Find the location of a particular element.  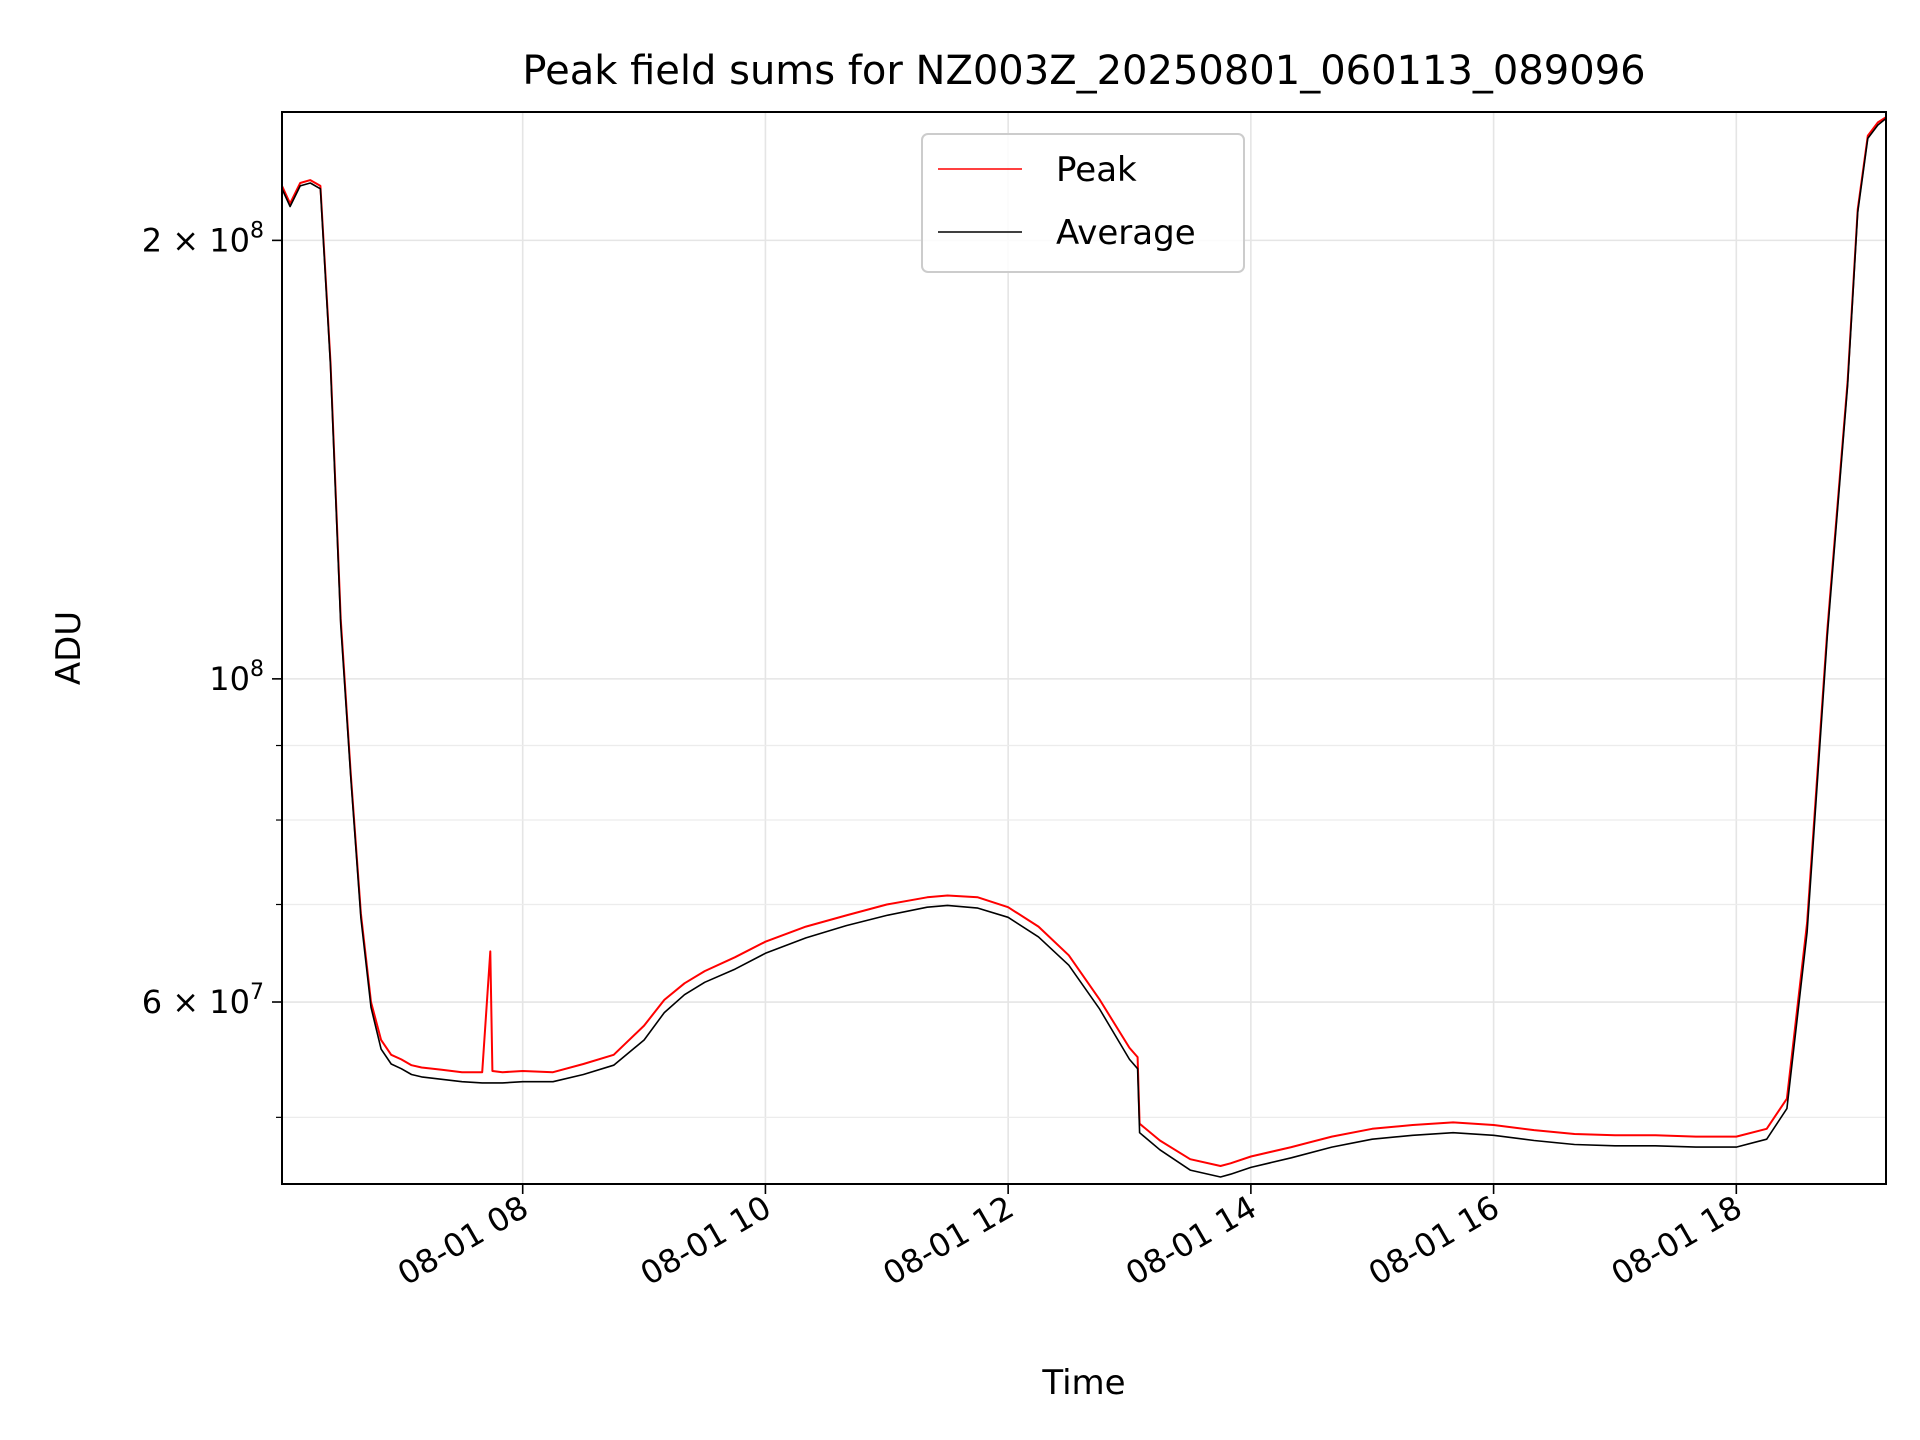

y-tick-label: 2 × 108 is located at coordinates (203, 238).